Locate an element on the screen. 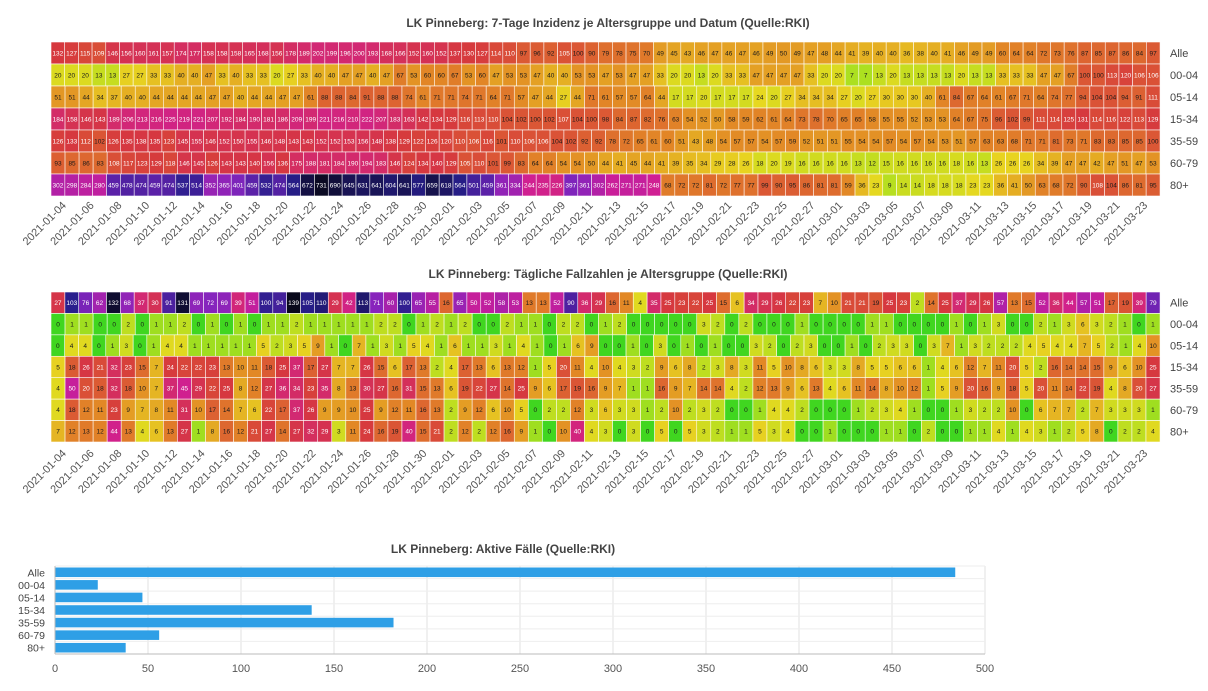 This screenshot has width=1208, height=691. heatmap-cell-value: 29 is located at coordinates (973, 303).